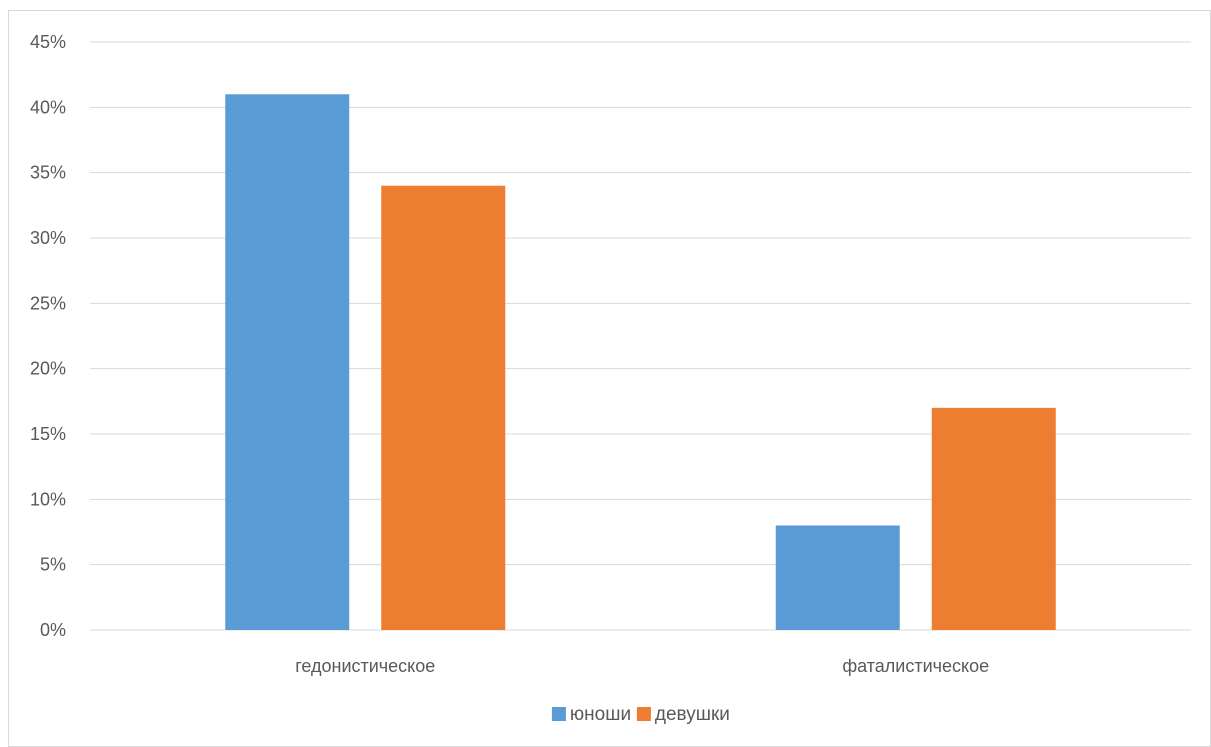 Image resolution: width=1211 pixels, height=747 pixels. Describe the element at coordinates (48, 107) in the screenshot. I see `y-tick-label: 40%` at that location.